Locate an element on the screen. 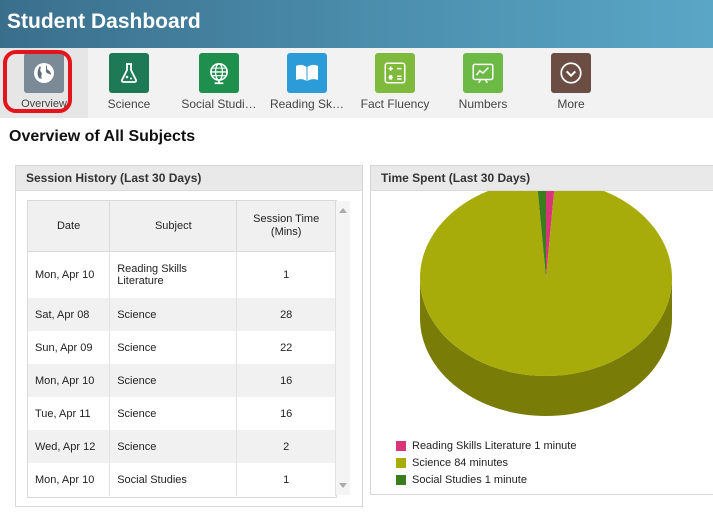 This screenshot has height=518, width=713. legend-label: Reading Skills Literature 1 minute is located at coordinates (494, 445).